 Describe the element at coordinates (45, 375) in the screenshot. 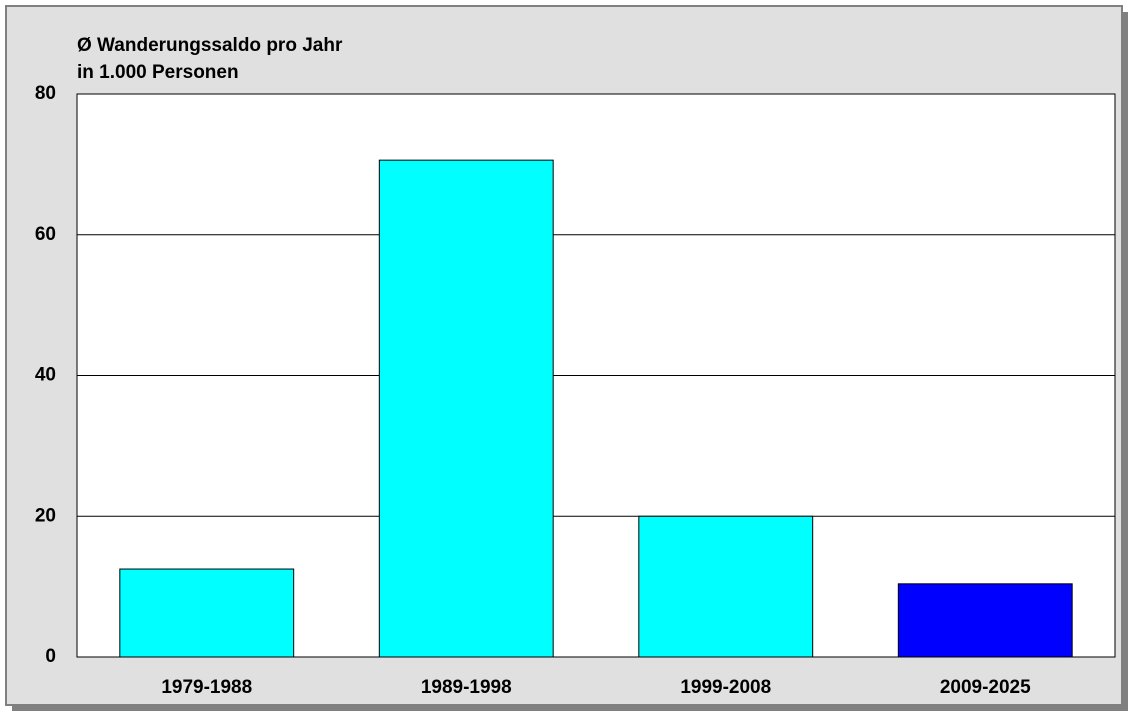

I see `y-tick-label: 40` at that location.